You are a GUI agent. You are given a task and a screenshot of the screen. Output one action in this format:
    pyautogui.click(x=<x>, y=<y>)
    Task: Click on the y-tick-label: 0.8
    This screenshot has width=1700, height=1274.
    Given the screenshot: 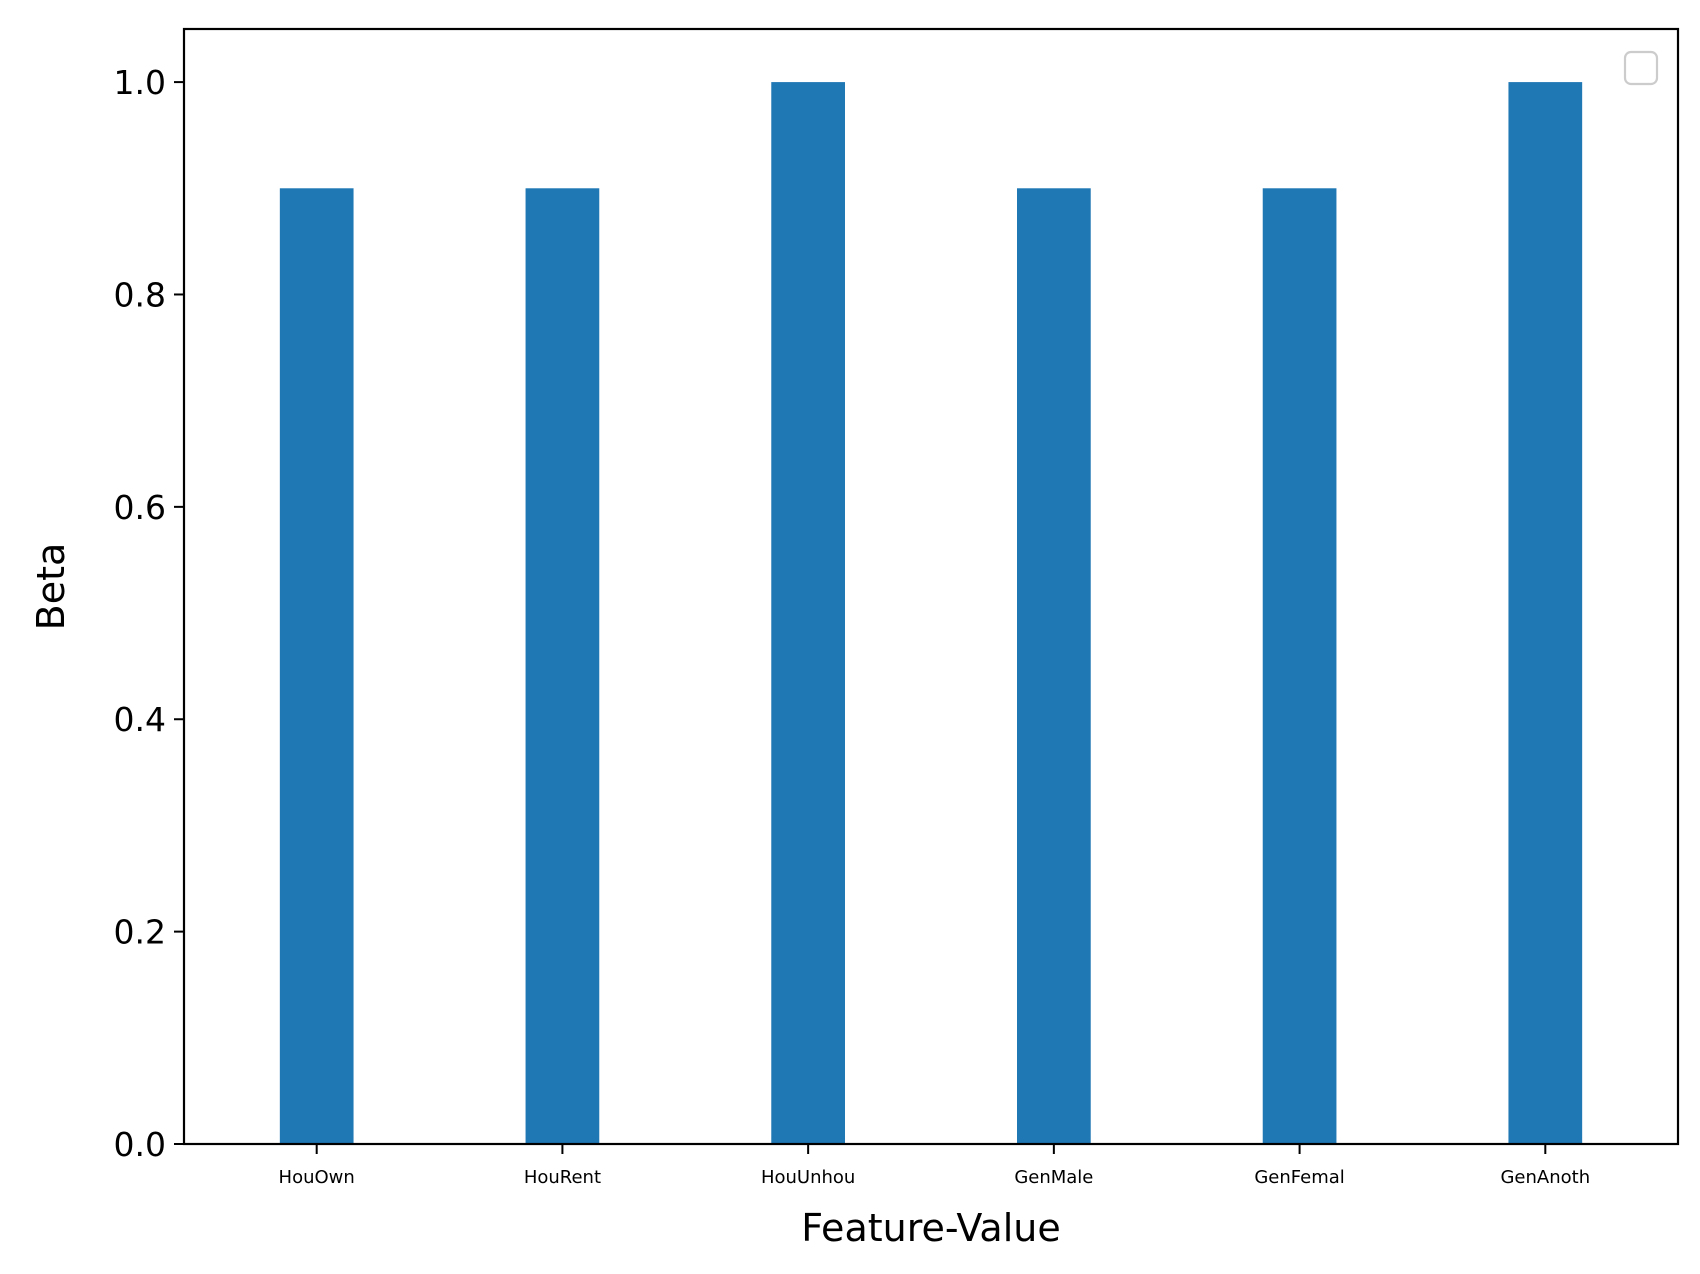 What is the action you would take?
    pyautogui.click(x=140, y=294)
    